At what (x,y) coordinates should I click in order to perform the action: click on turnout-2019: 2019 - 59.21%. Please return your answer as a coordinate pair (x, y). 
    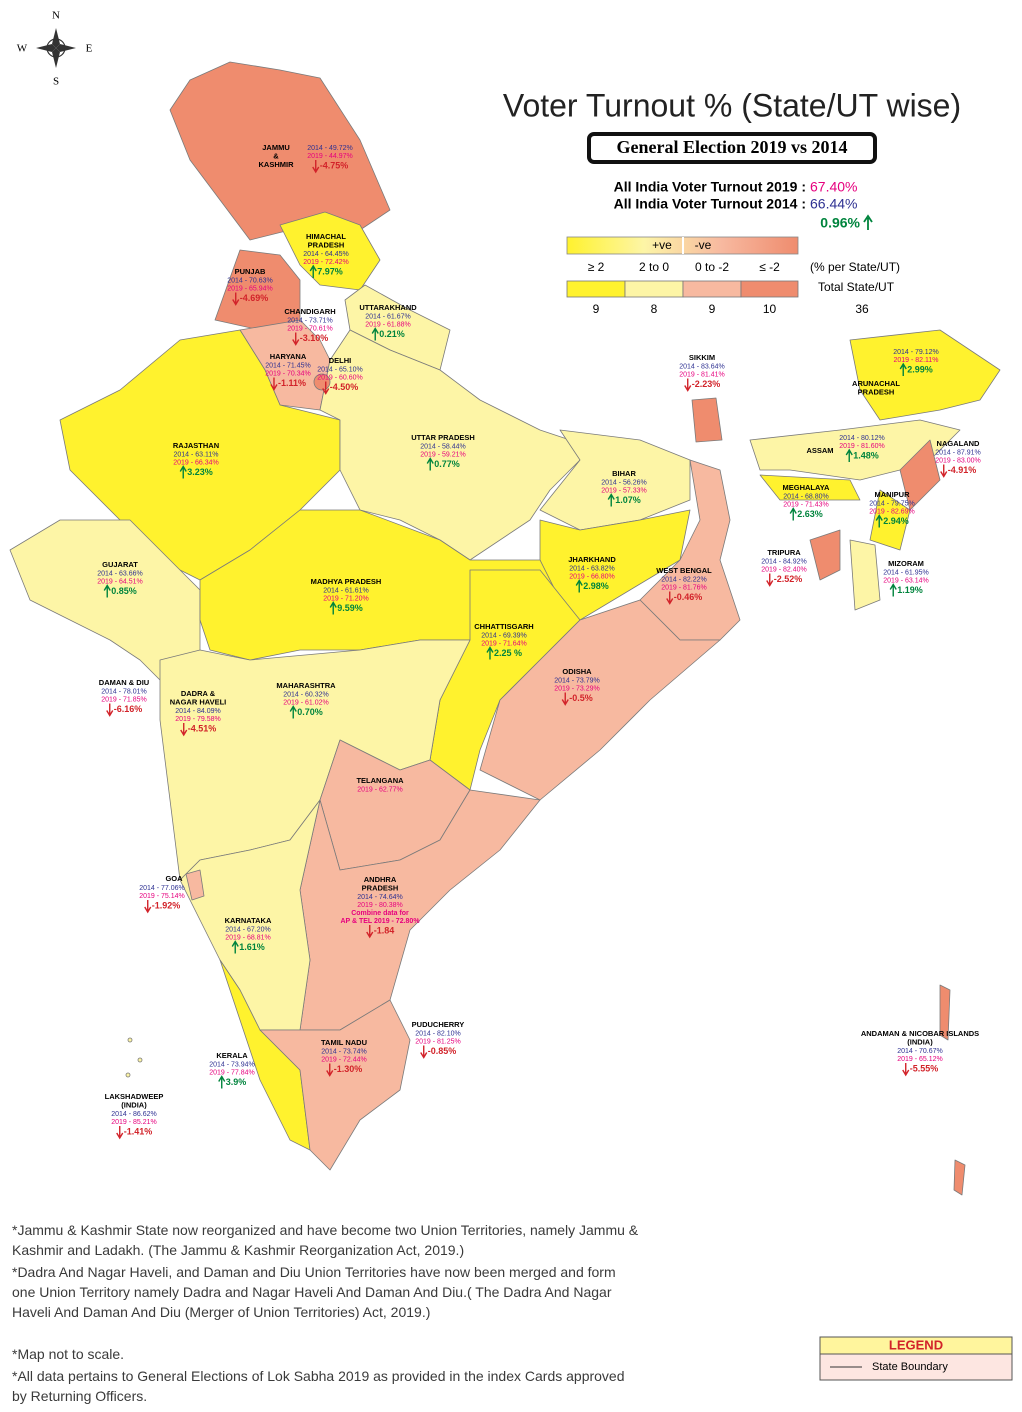
    Looking at the image, I should click on (443, 454).